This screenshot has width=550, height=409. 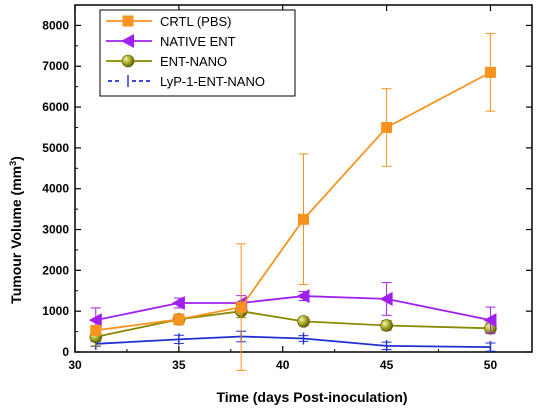 I want to click on legend-item: CRTL (PBS), so click(x=169, y=21).